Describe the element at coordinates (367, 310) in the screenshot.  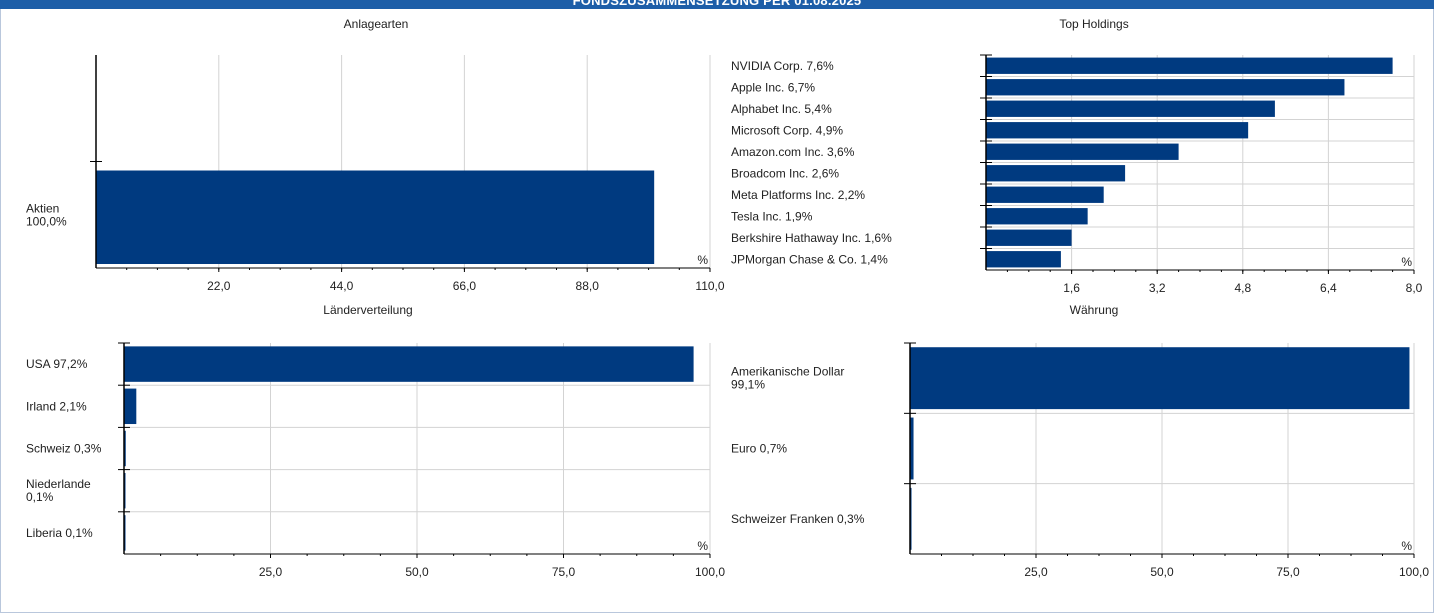
I see `chart3-title: Länderverteilung` at that location.